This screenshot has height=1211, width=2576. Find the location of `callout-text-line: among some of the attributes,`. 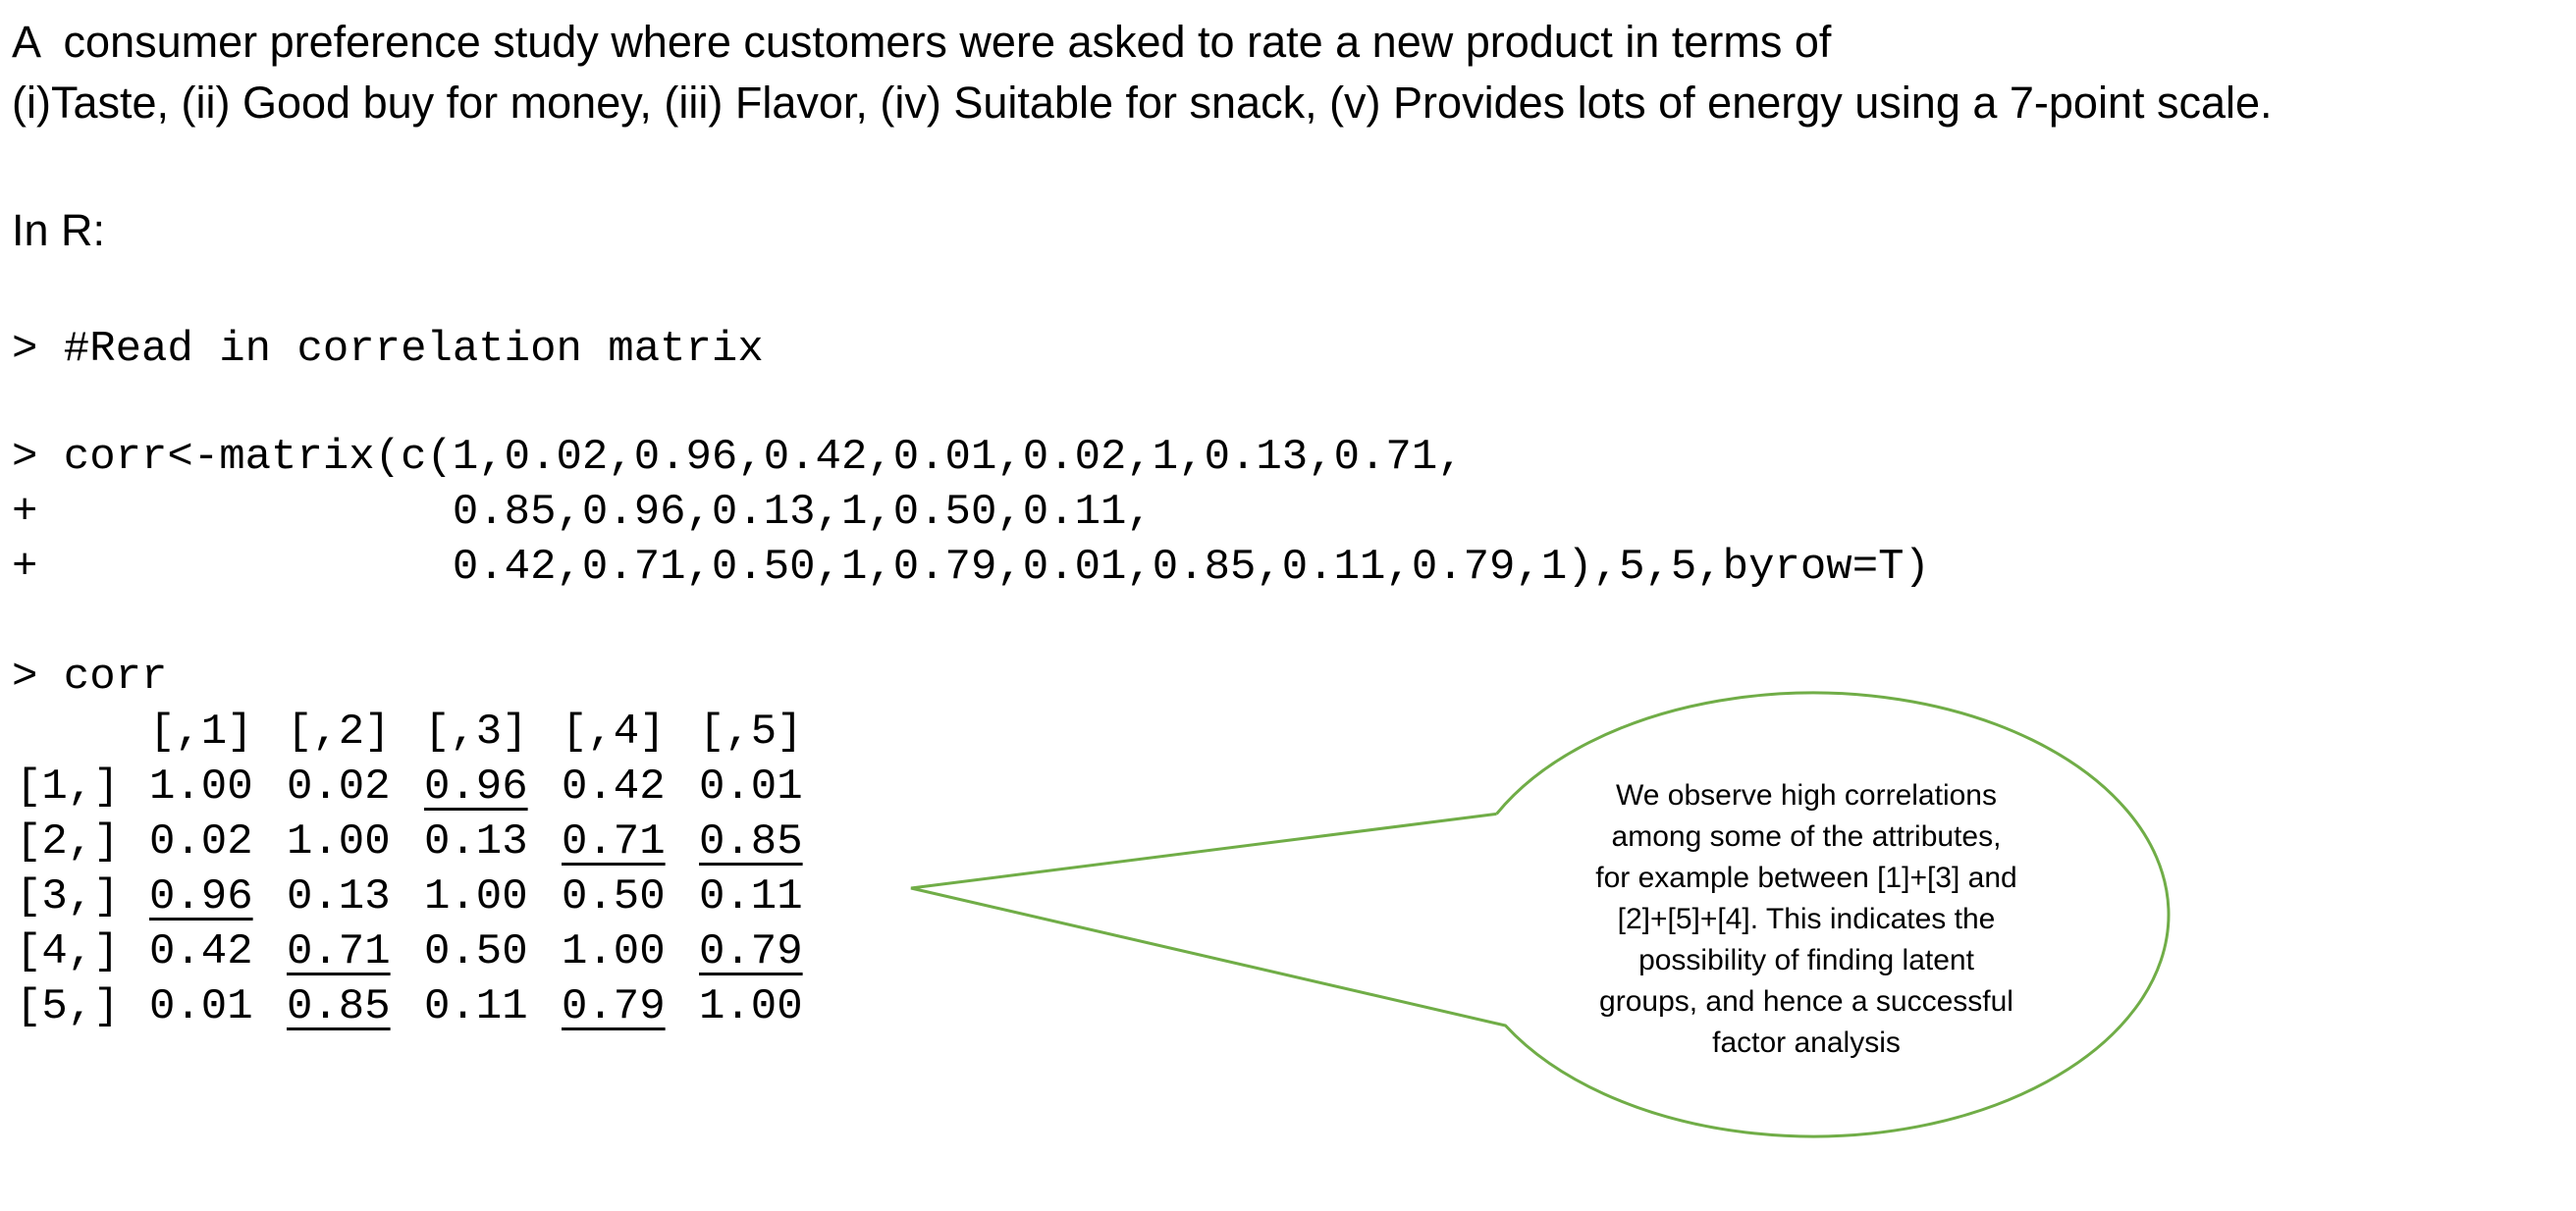

callout-text-line: among some of the attributes, is located at coordinates (1806, 836).